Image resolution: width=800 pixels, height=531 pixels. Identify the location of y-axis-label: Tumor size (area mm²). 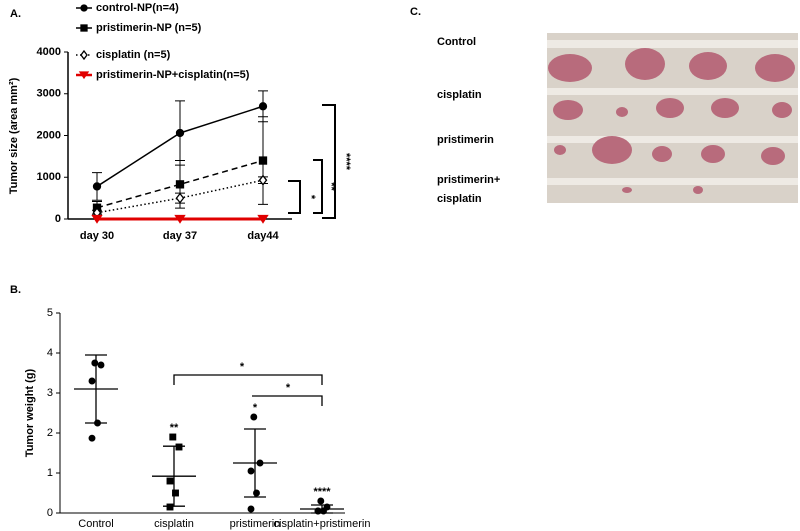
(14, 135).